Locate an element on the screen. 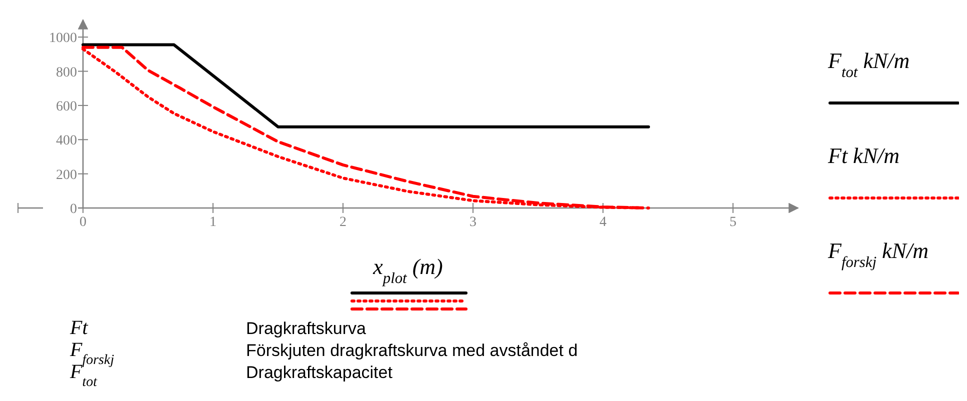 This screenshot has width=967, height=401. y-tick-label: 600 is located at coordinates (66, 106).